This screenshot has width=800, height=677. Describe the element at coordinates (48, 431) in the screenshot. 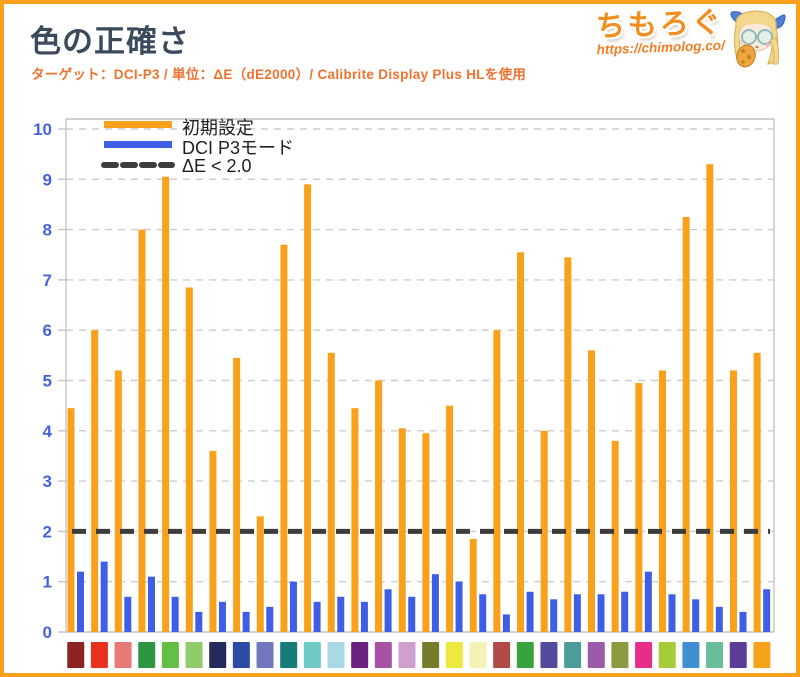

I see `y-axis-label-4: 4` at that location.